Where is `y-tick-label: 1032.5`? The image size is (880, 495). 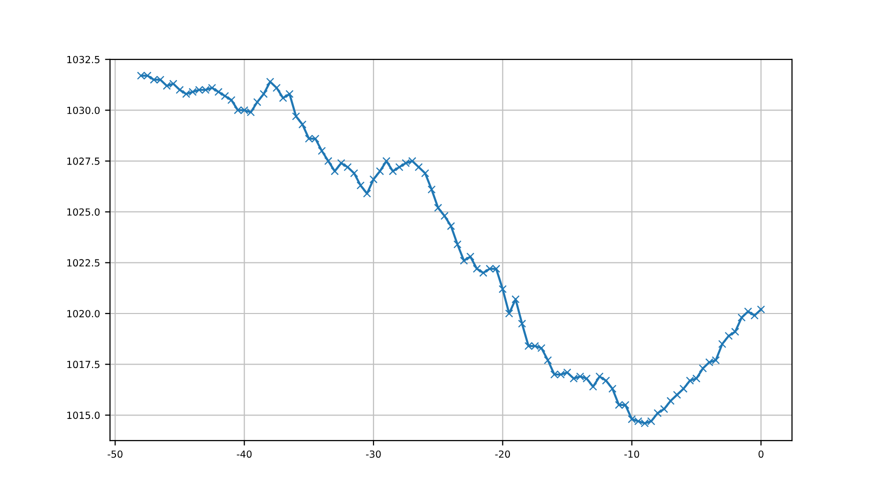
y-tick-label: 1032.5 is located at coordinates (83, 60).